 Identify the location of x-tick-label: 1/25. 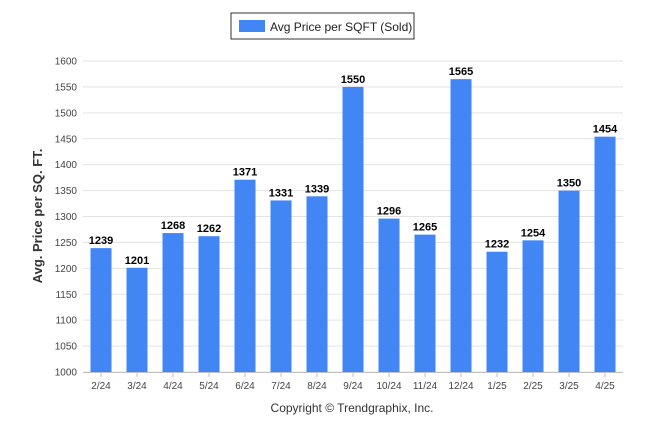
(497, 386).